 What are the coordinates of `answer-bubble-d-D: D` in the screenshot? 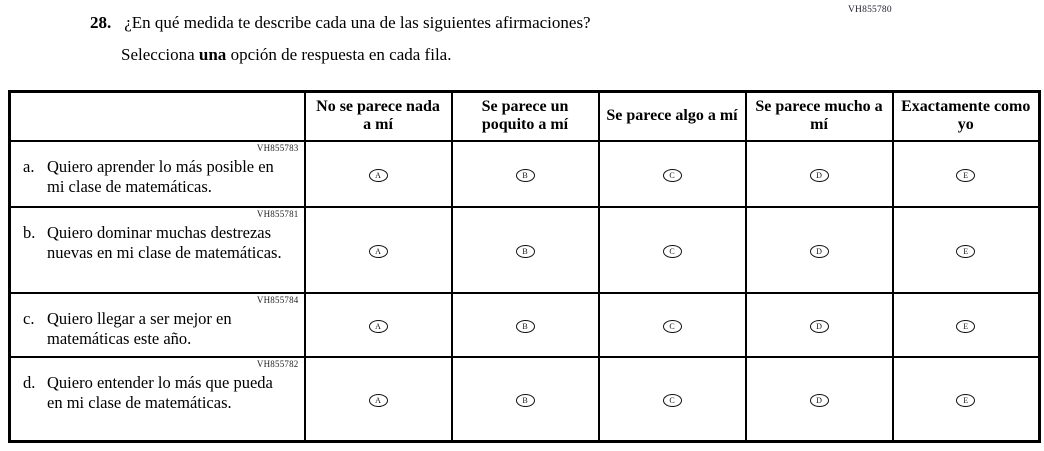 It's located at (819, 401).